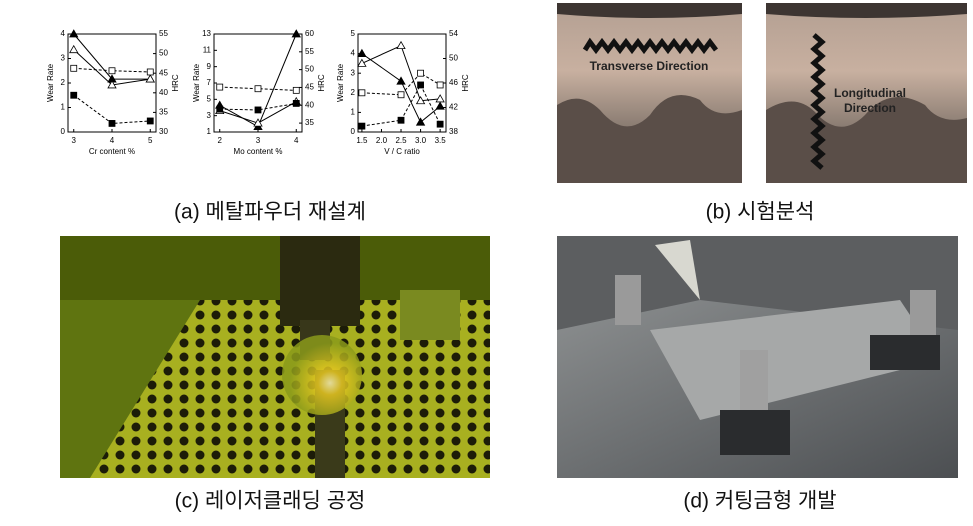 Image resolution: width=973 pixels, height=526 pixels. What do you see at coordinates (258, 151) in the screenshot?
I see `x-axis-label: Mo content %` at bounding box center [258, 151].